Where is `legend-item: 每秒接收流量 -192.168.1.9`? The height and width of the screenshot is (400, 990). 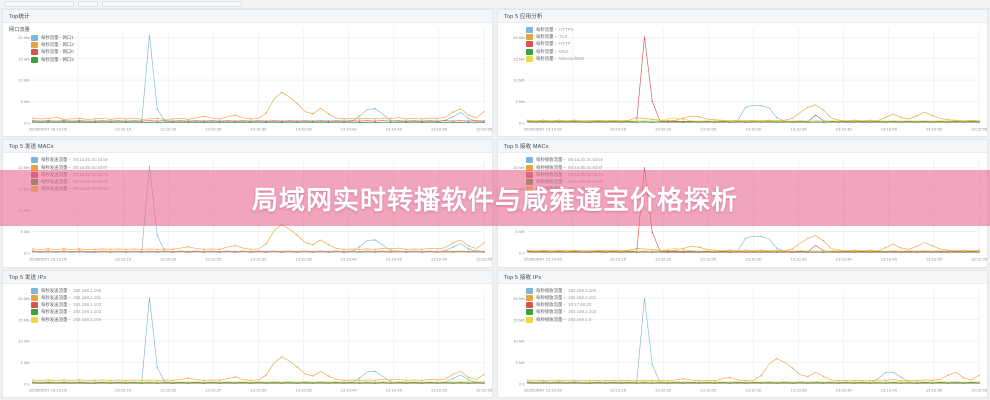 legend-item: 每秒接收流量 -192.168.1.9 is located at coordinates (561, 319).